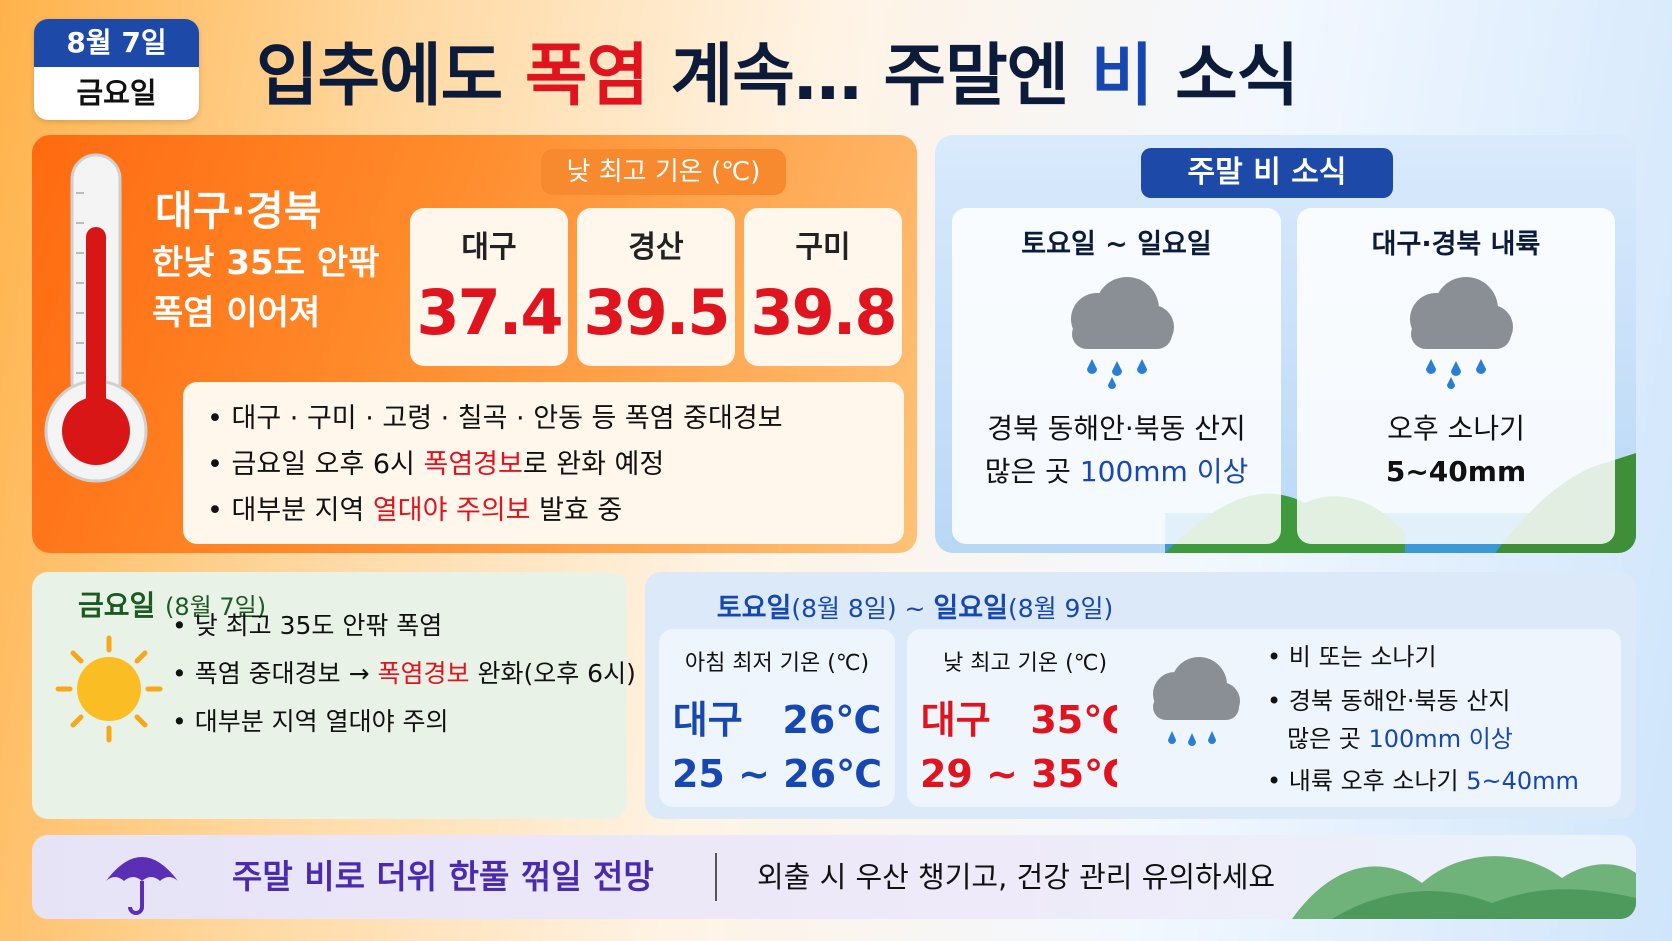 This screenshot has height=941, width=1672. I want to click on temp-range: 25 ~ 26℃, so click(777, 774).